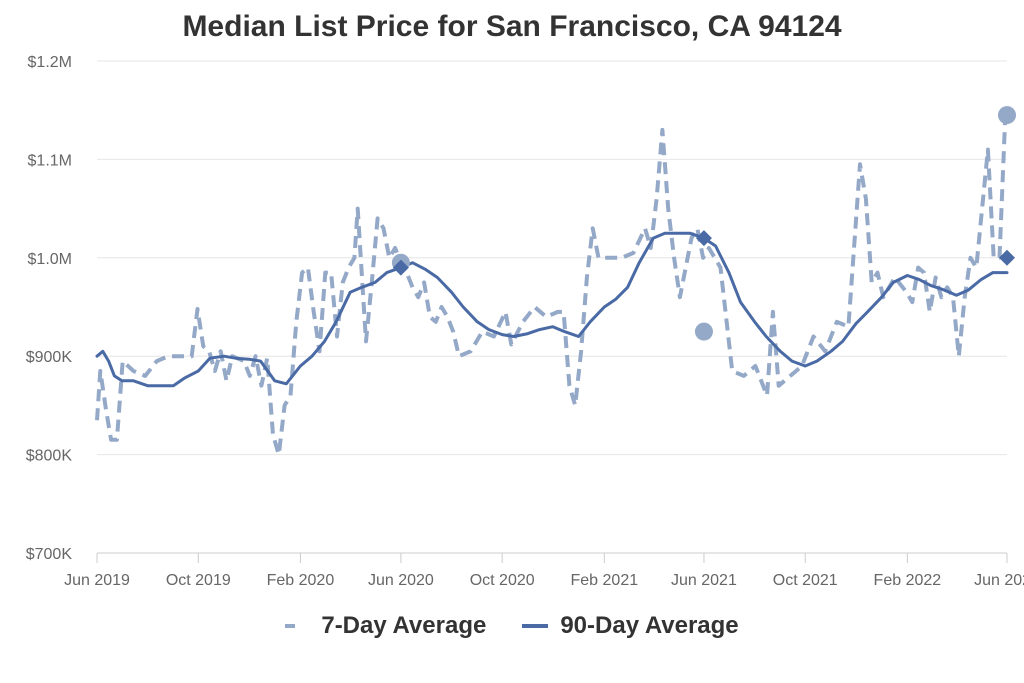 The width and height of the screenshot is (1024, 683). What do you see at coordinates (50, 259) in the screenshot?
I see `y-tick-label: $1.0M` at bounding box center [50, 259].